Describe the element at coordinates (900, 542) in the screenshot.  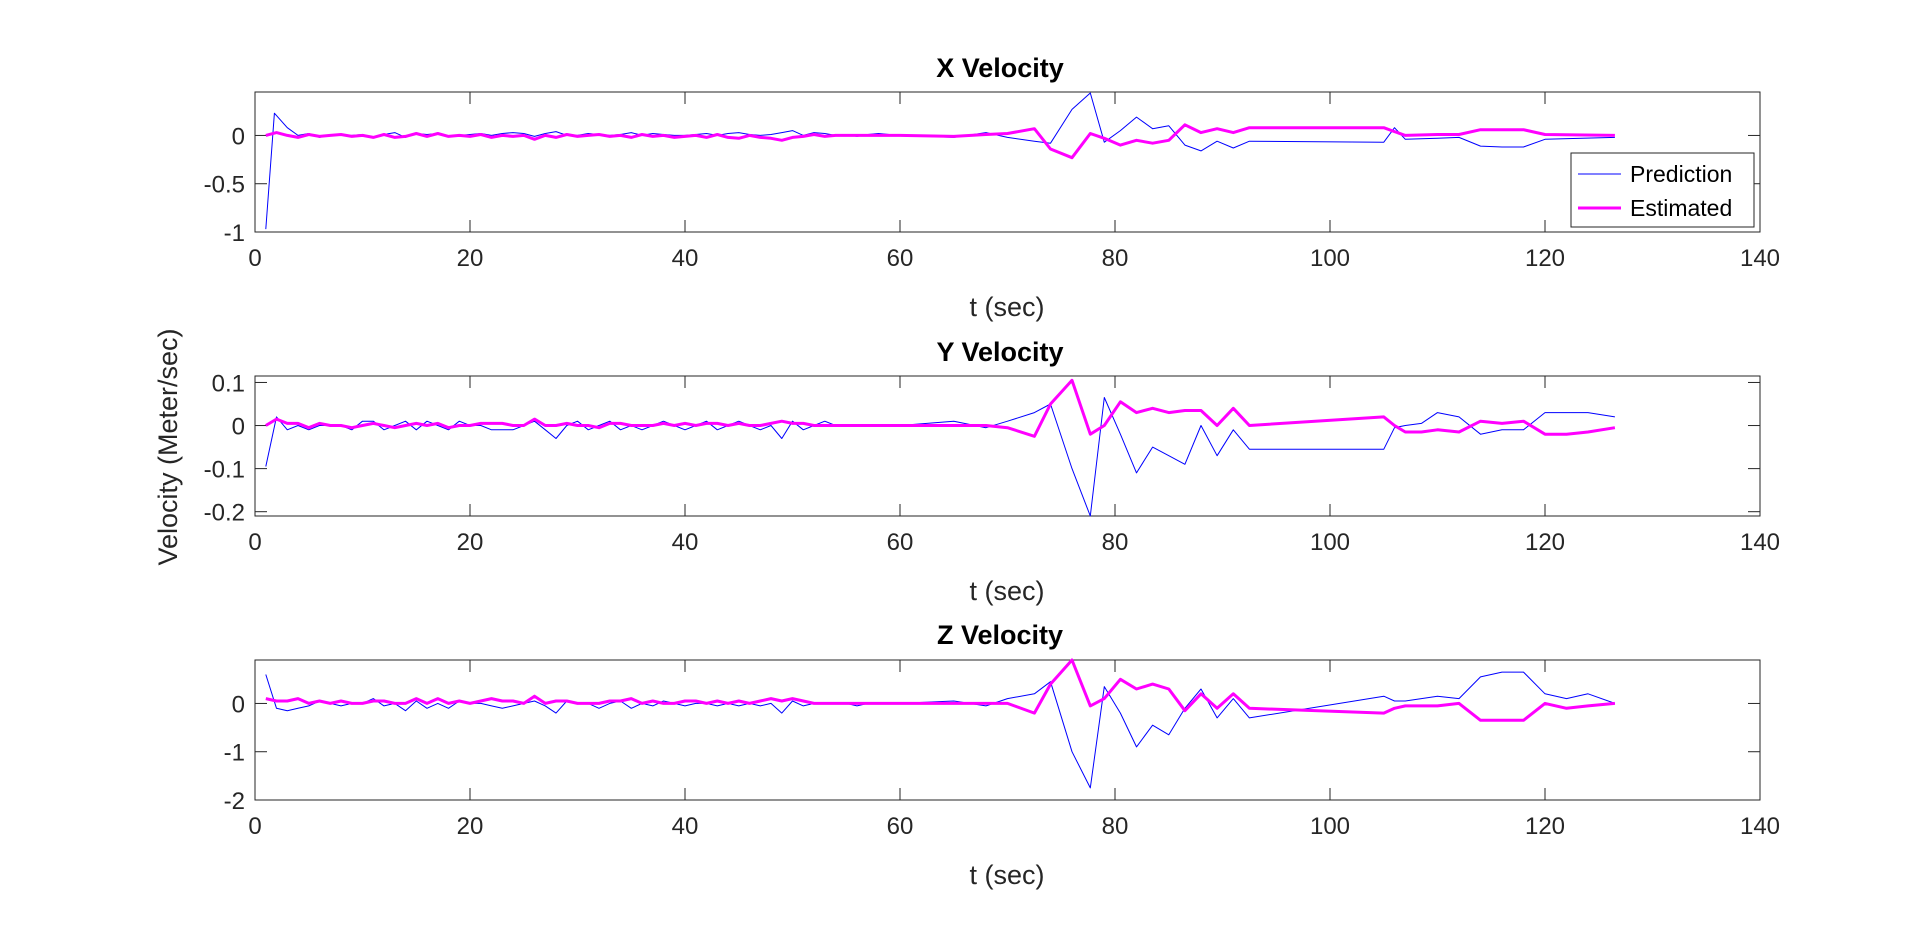
I see `x-tick-label-y-velocity: 60` at that location.